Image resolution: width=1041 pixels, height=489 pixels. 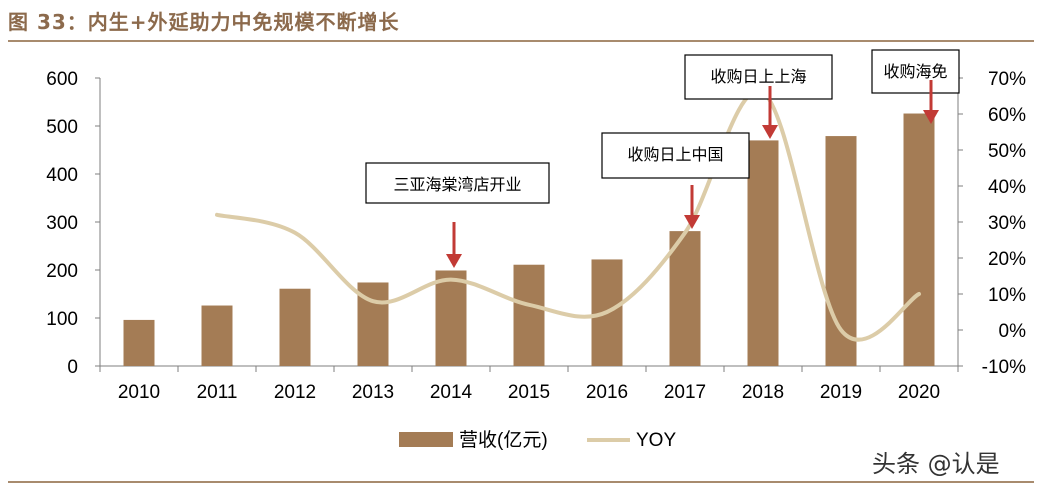 What do you see at coordinates (1007, 151) in the screenshot?
I see `right-axis-tick-label: 50%` at bounding box center [1007, 151].